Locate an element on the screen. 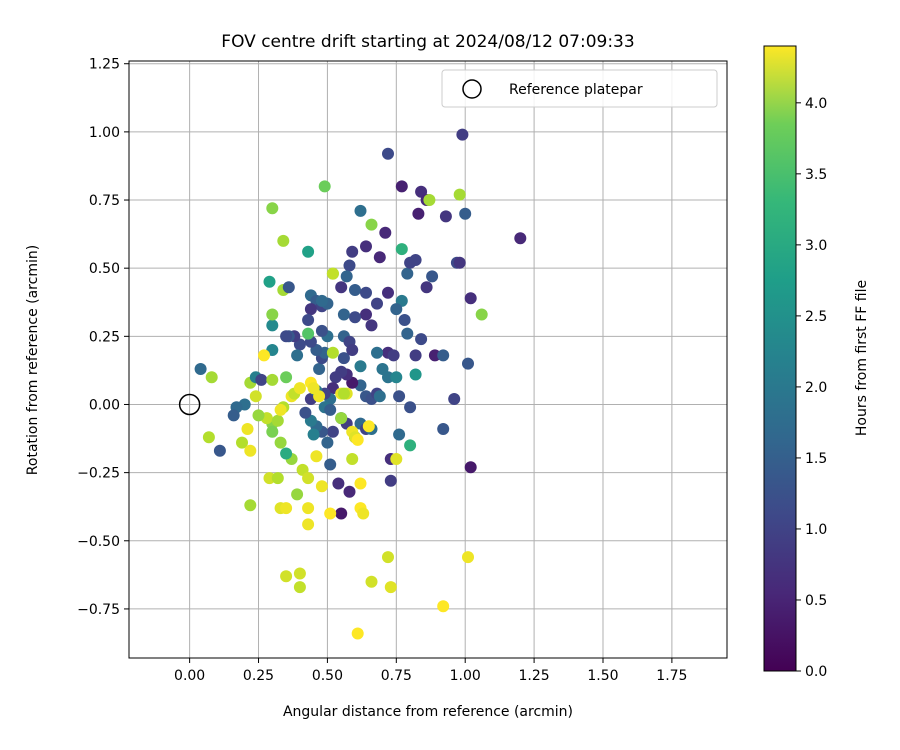  x-tick-label: 0.50 is located at coordinates (327, 676).